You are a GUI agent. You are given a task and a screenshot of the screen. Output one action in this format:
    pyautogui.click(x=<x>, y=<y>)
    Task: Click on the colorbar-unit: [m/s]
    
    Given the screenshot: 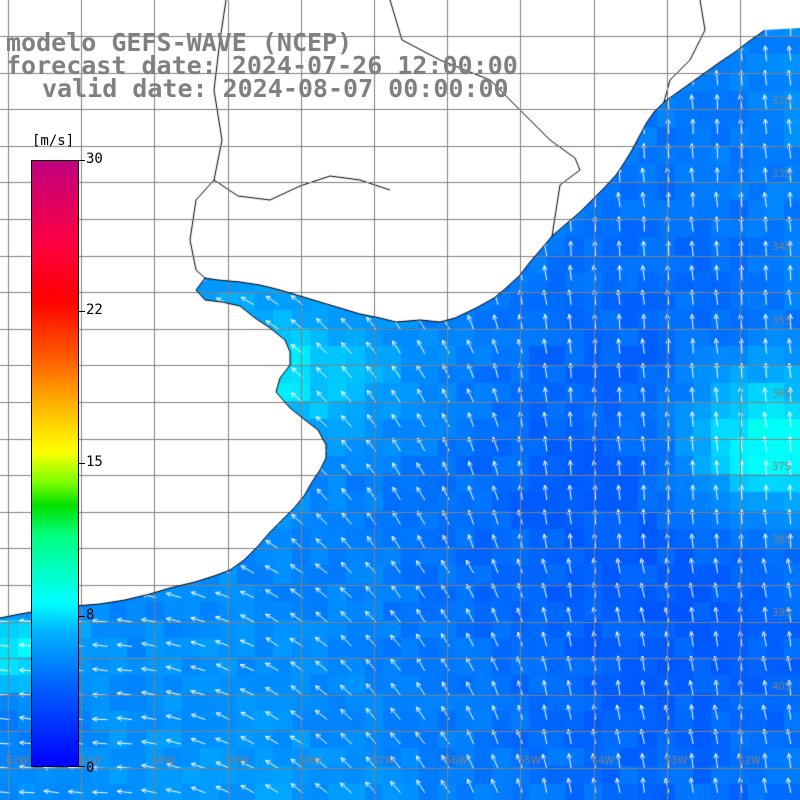 What is the action you would take?
    pyautogui.click(x=53, y=141)
    